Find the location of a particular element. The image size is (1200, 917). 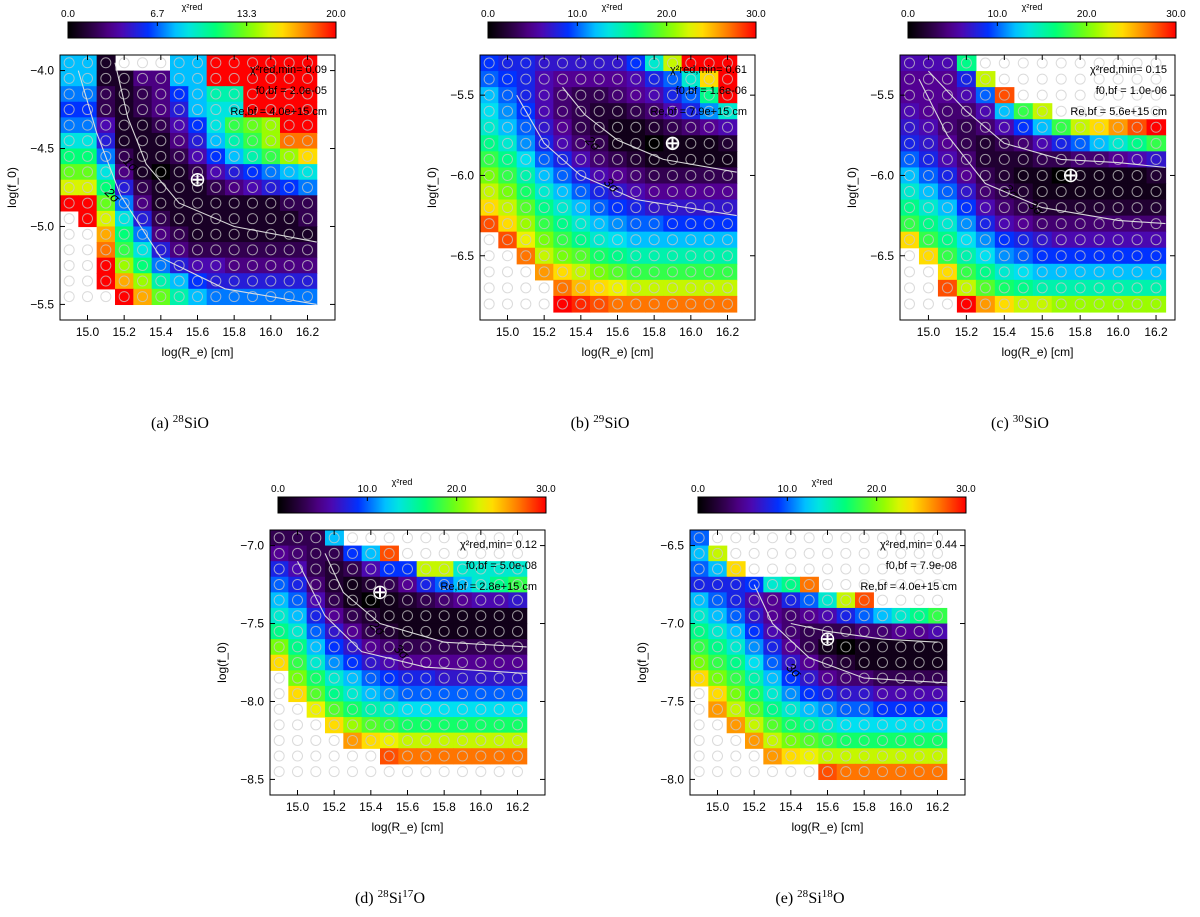

y-axis-label: log(f_0) is located at coordinates (432, 187).